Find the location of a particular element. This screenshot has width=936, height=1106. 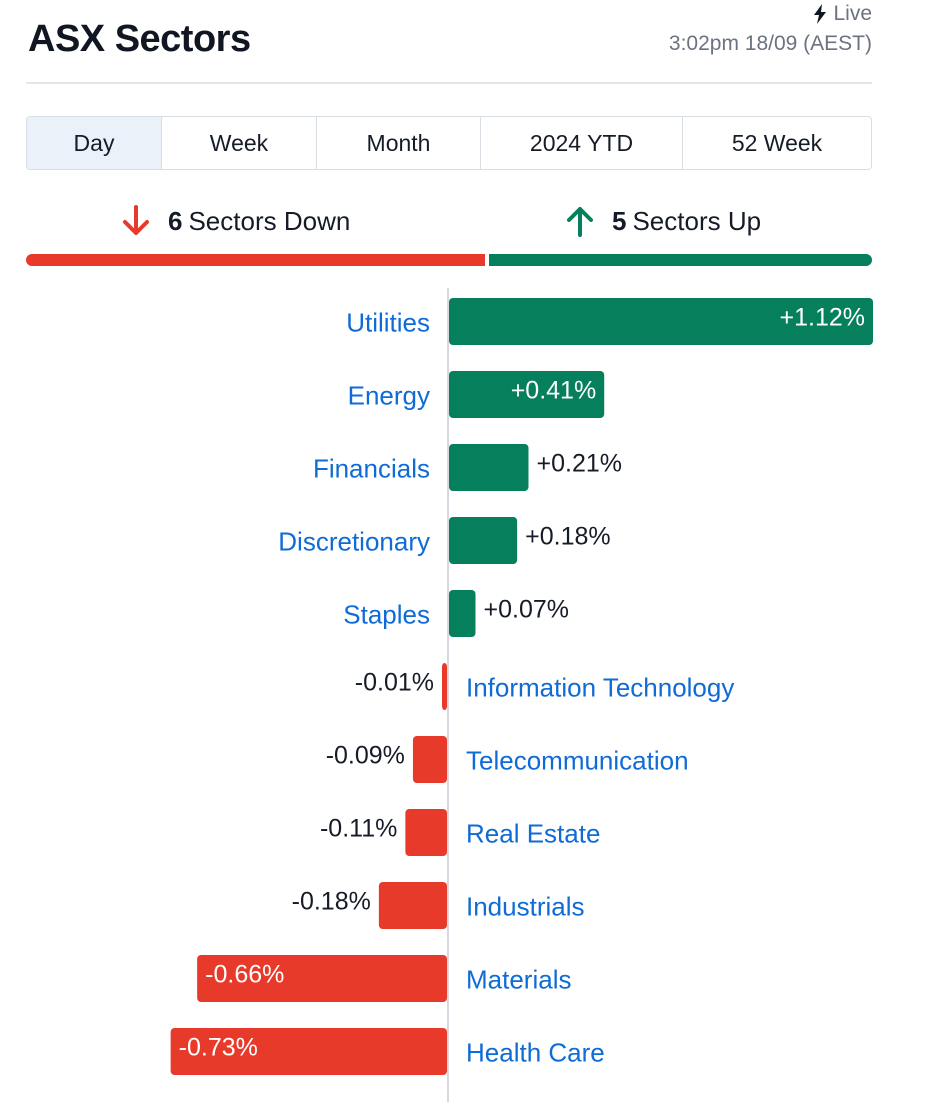

period-tabs: Day Week Month 2024 YTD 52 Week is located at coordinates (449, 143).